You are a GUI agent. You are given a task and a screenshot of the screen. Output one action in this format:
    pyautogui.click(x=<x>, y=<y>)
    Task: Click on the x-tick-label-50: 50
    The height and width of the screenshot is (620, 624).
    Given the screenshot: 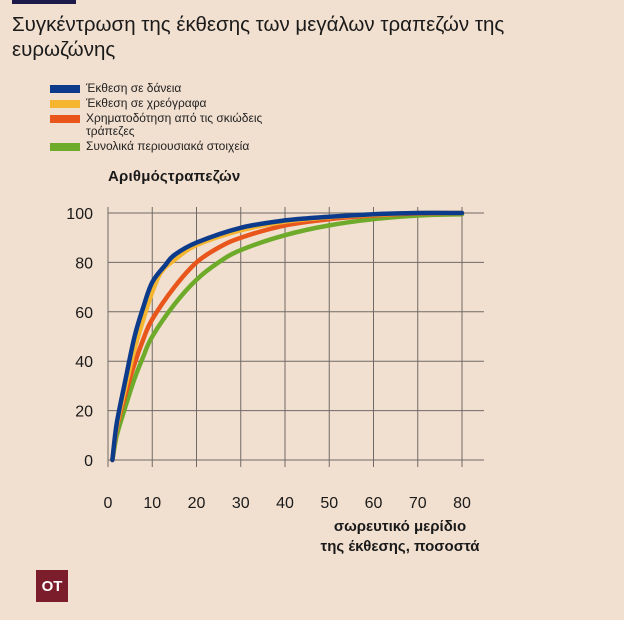 What is the action you would take?
    pyautogui.click(x=329, y=503)
    